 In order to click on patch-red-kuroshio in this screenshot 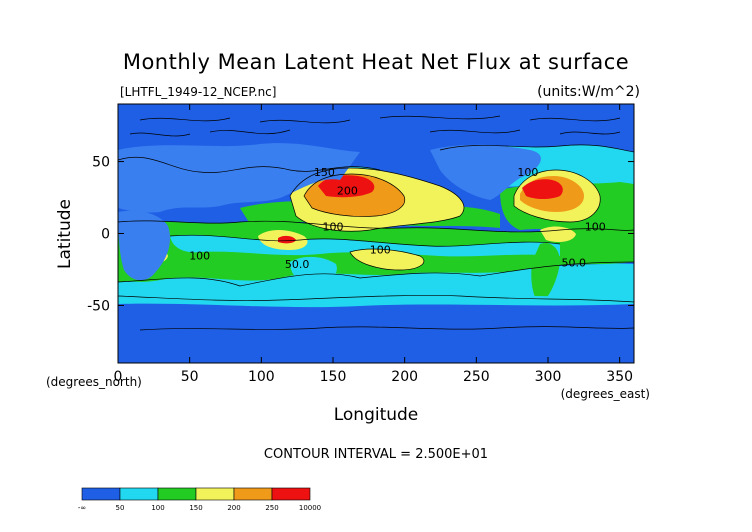, I will do `click(346, 186)`.